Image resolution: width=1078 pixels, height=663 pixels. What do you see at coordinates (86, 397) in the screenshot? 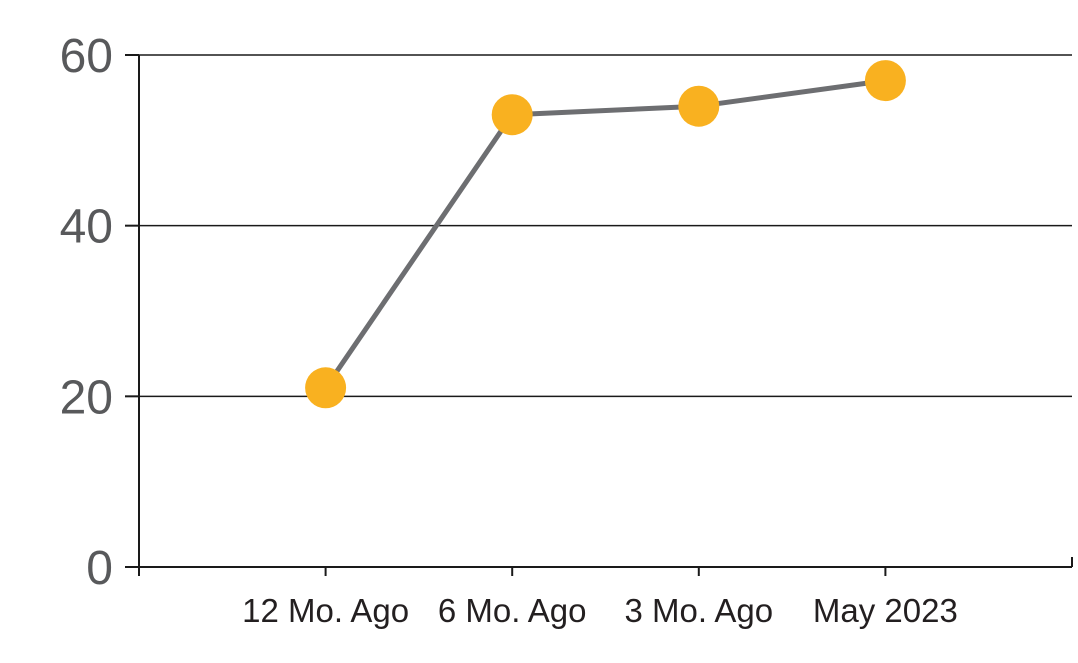
I see `y-tick-label: 20` at bounding box center [86, 397].